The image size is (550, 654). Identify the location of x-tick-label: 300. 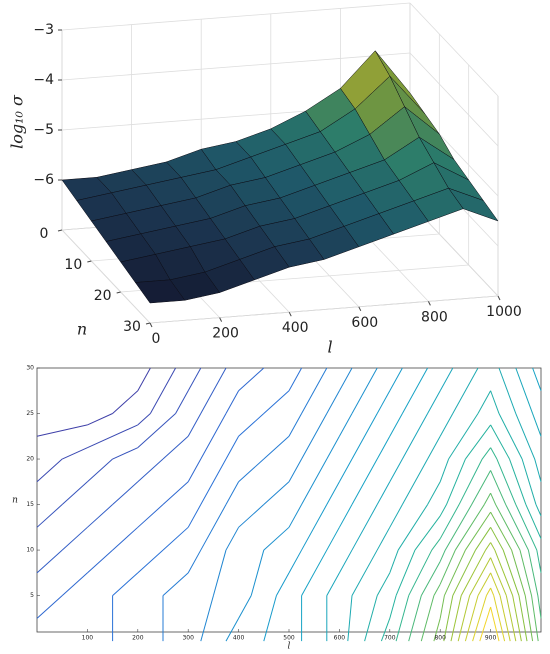
(188, 638).